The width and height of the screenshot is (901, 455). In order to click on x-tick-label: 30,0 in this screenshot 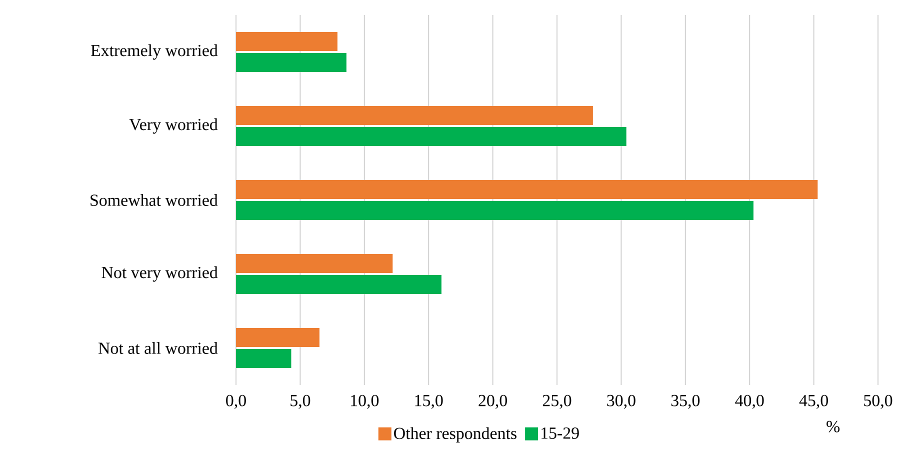, I will do `click(621, 401)`.